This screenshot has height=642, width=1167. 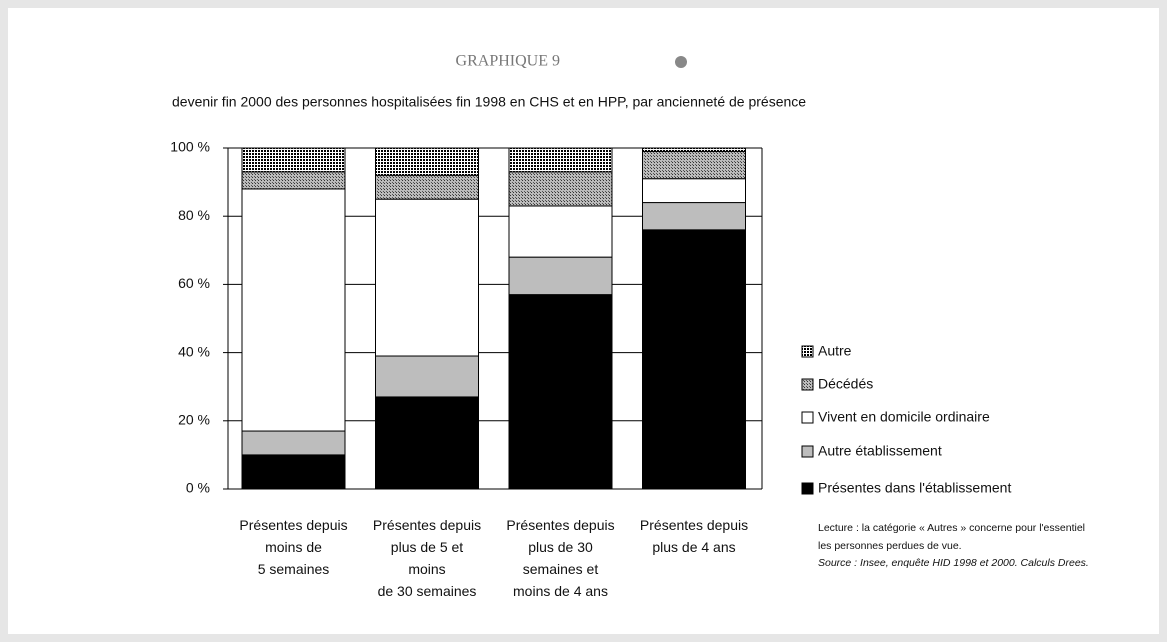 What do you see at coordinates (194, 215) in the screenshot?
I see `y-tick-label: 80 %` at bounding box center [194, 215].